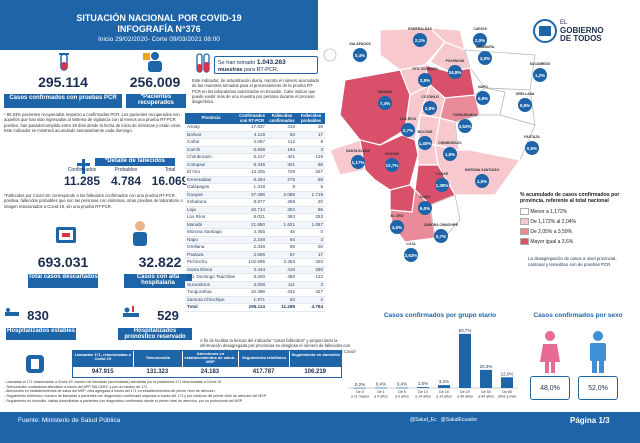 This screenshot has width=640, height=443. Describe the element at coordinates (252, 210) in the screenshot. I see `province-cell: 10.714` at that location.